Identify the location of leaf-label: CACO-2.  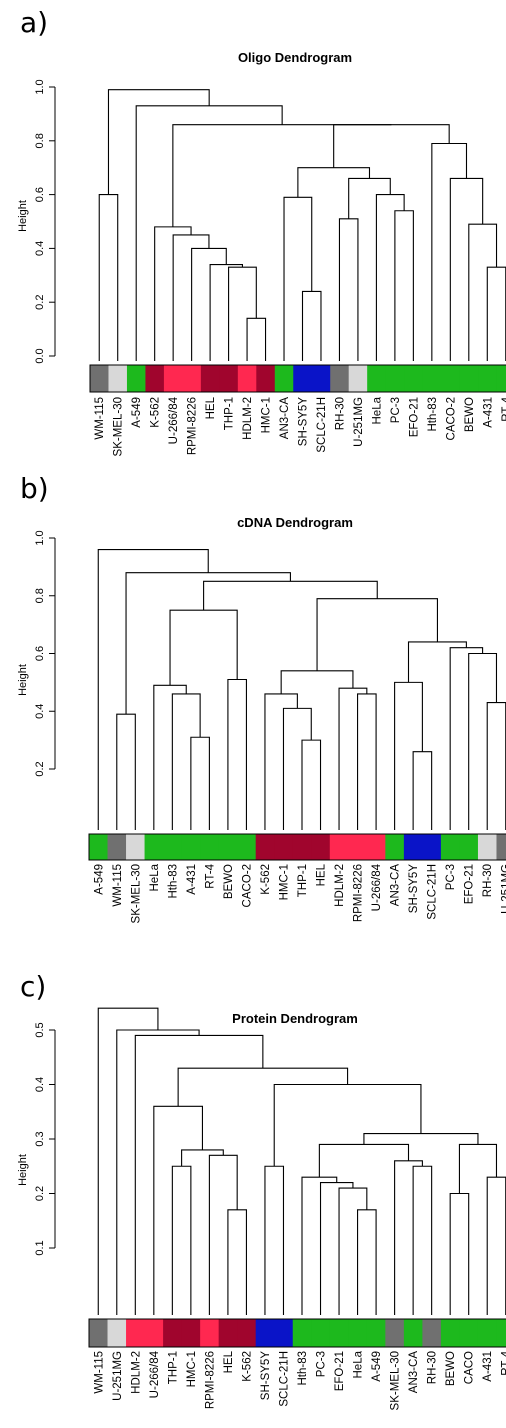
(247, 885).